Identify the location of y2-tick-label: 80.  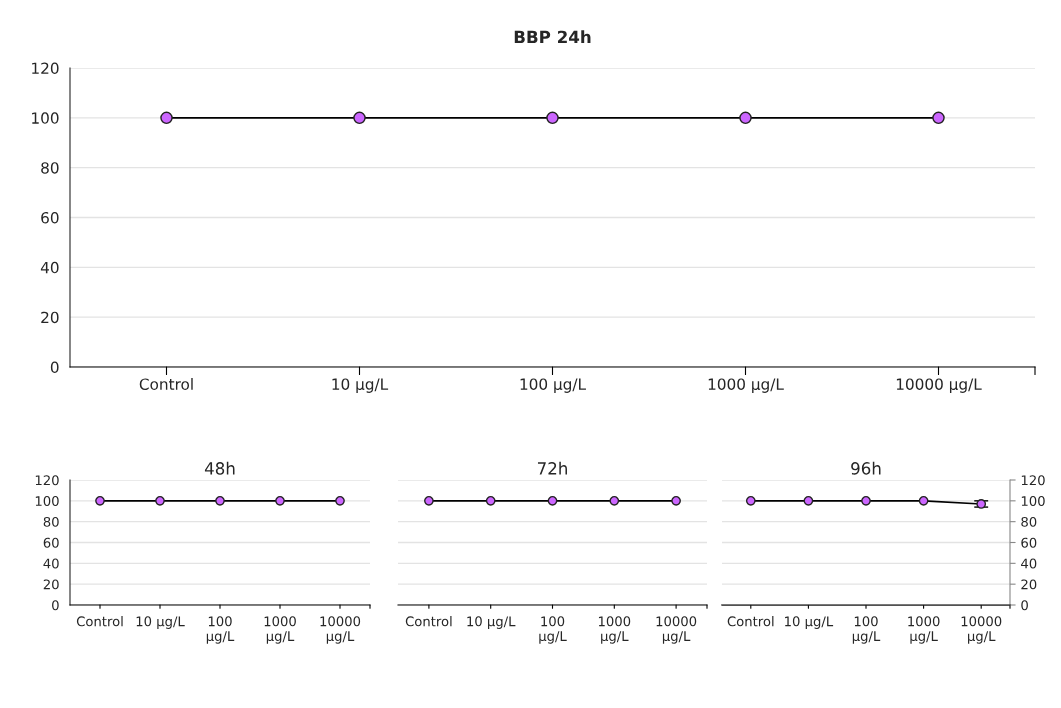
(1029, 521).